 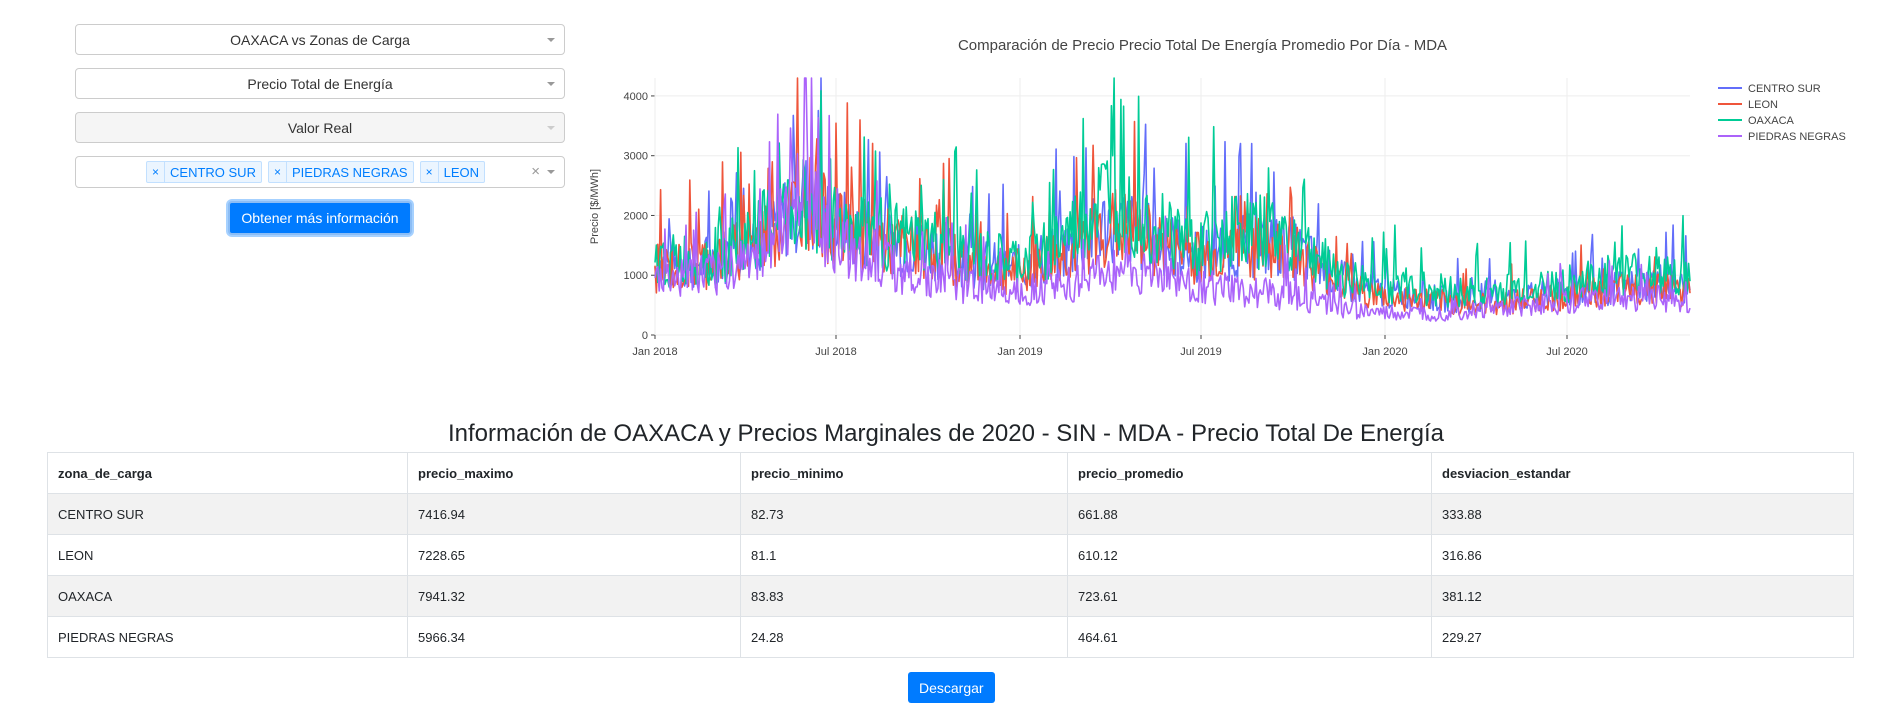 What do you see at coordinates (636, 216) in the screenshot?
I see `y-tick-label: 2000` at bounding box center [636, 216].